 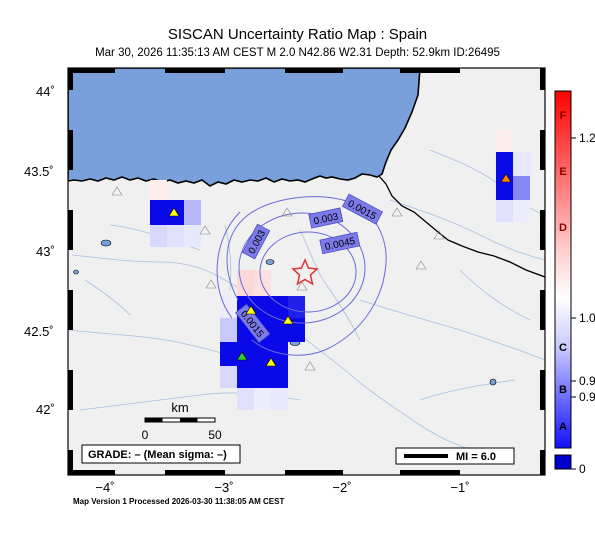 What do you see at coordinates (215, 435) in the screenshot?
I see `scale-bar-end: 50` at bounding box center [215, 435].